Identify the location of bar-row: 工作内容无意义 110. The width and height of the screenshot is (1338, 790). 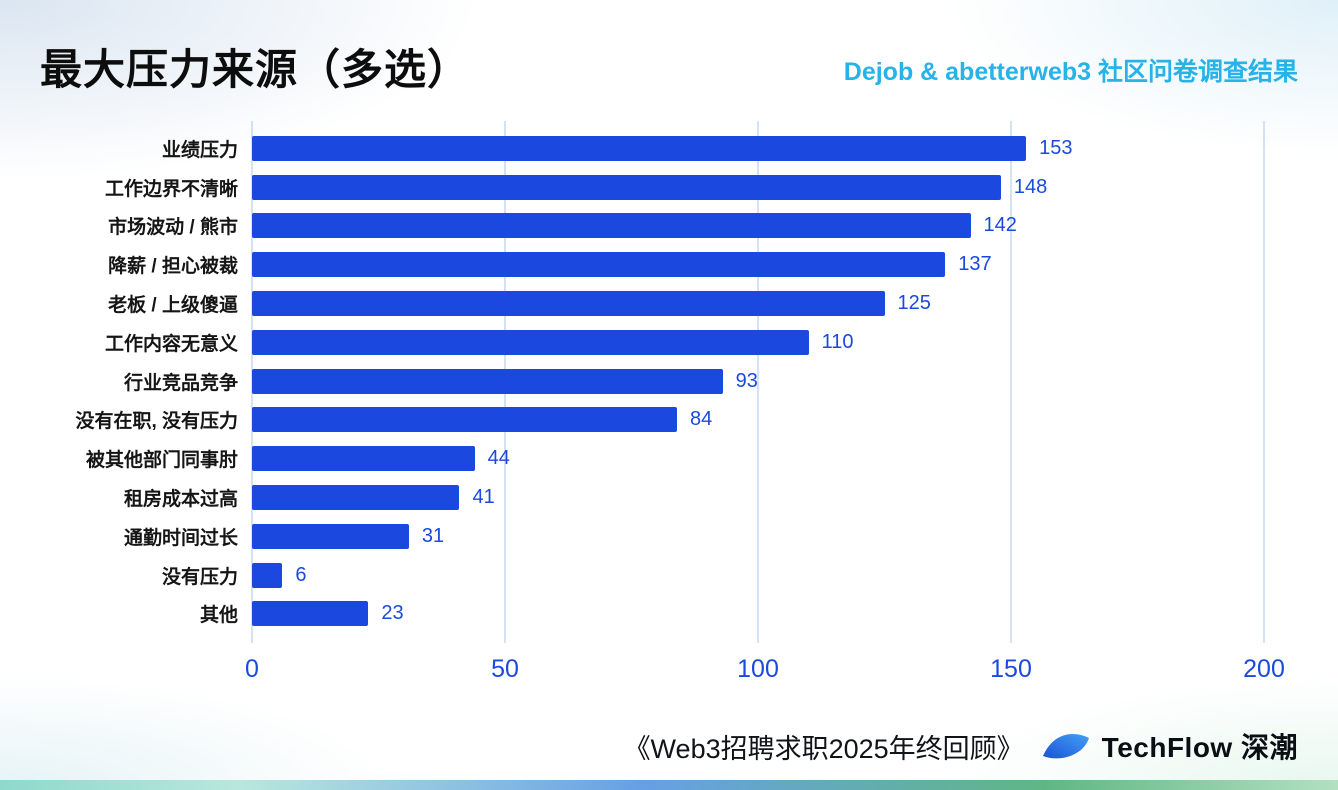
(652, 342).